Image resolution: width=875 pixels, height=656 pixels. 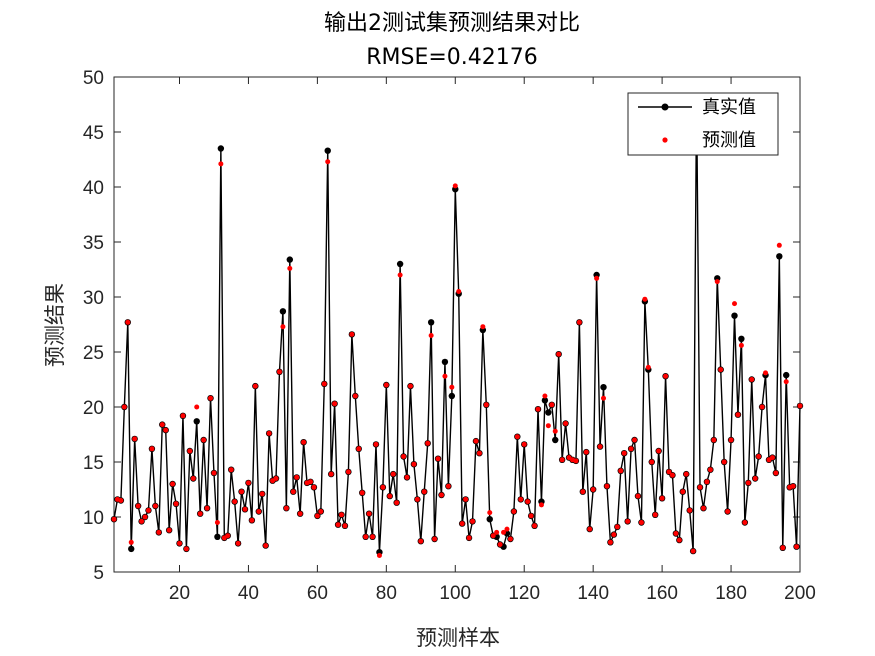 I want to click on legend-label-pred: 预测值, so click(x=729, y=140).